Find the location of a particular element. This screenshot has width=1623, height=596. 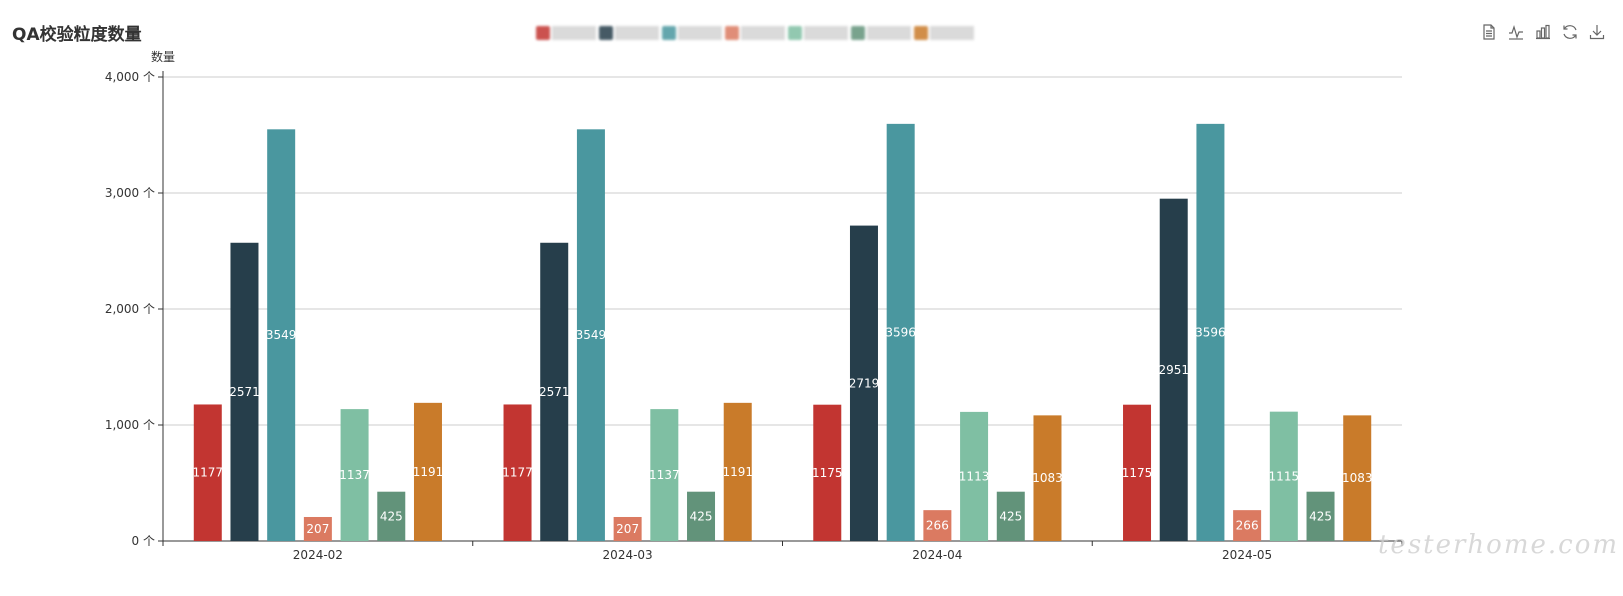

watermark-logo: testerhome.com is located at coordinates (1498, 545).